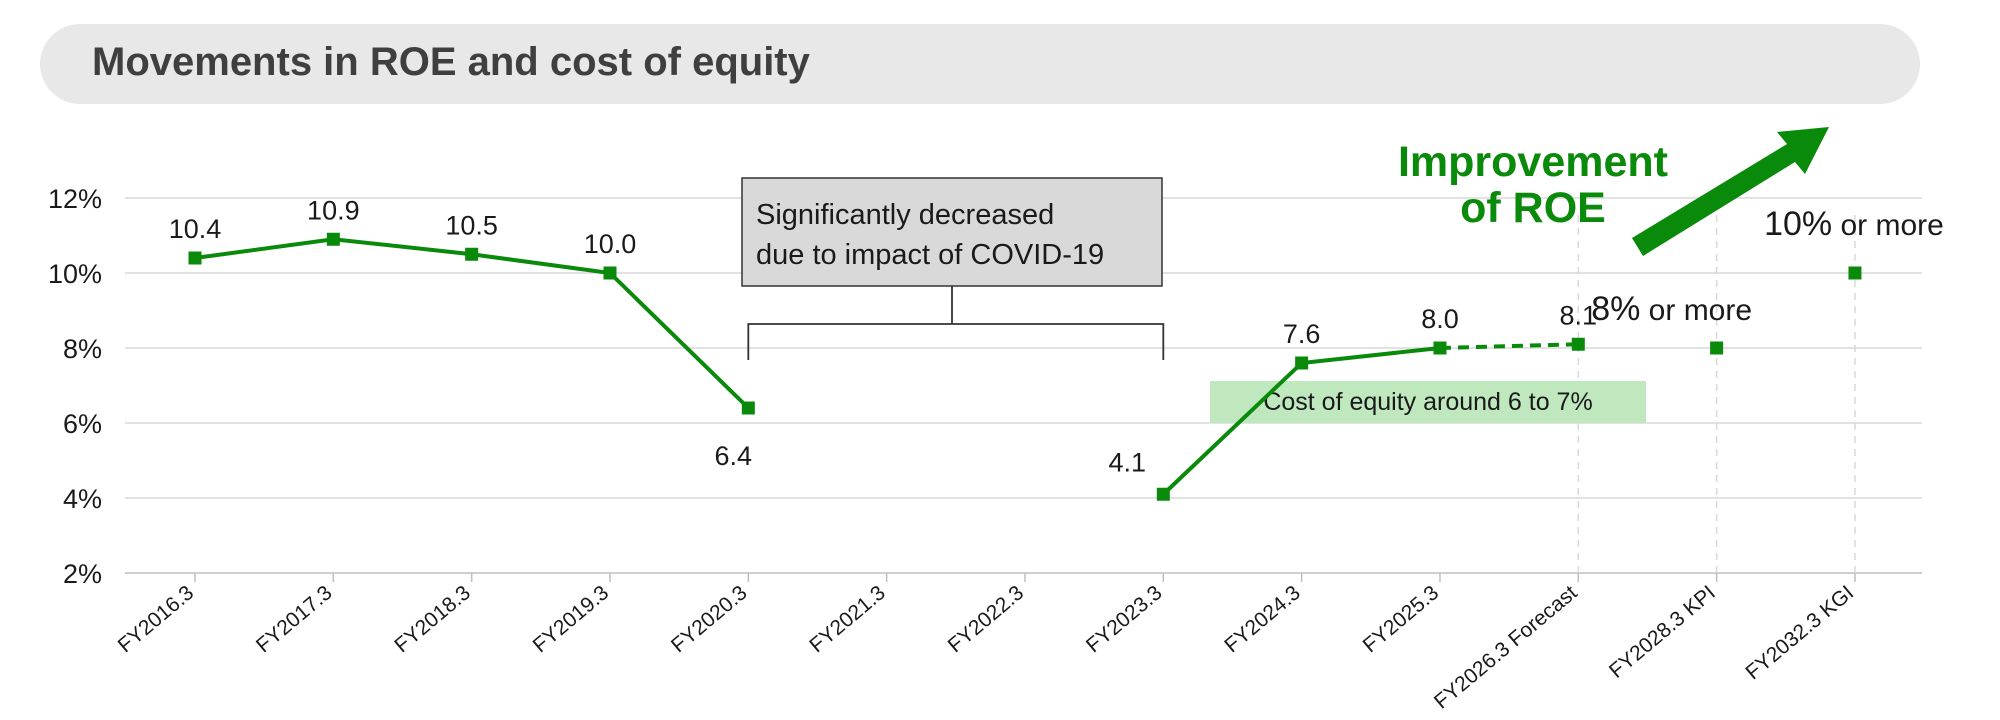 The width and height of the screenshot is (2000, 720). Describe the element at coordinates (1124, 619) in the screenshot. I see `x-tick-label: FY2023.3` at that location.